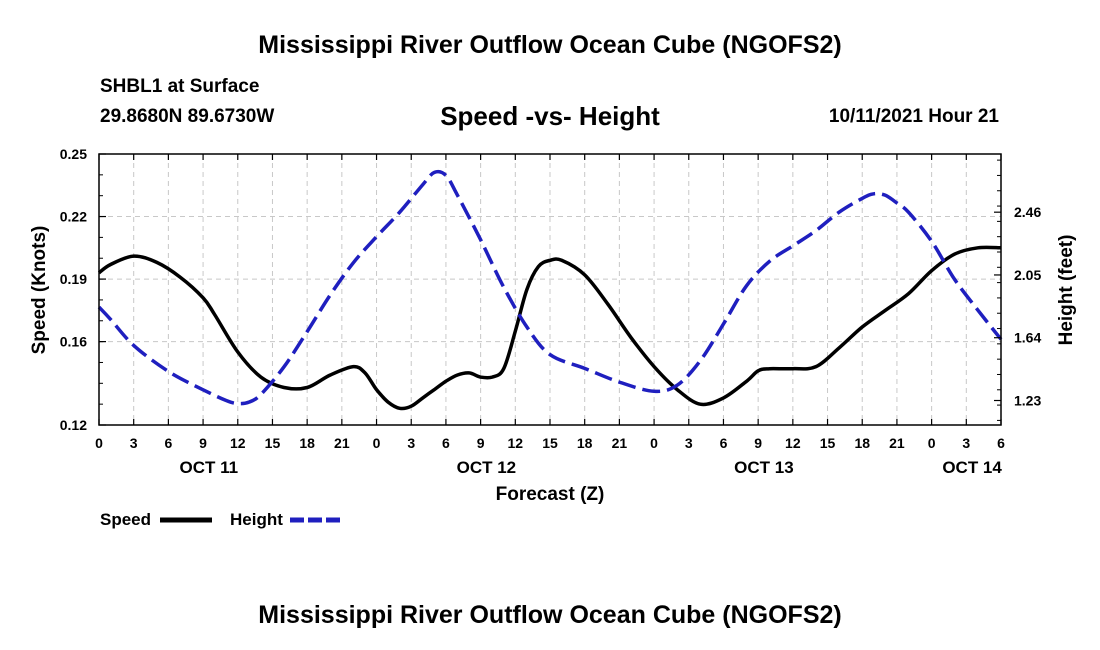  Describe the element at coordinates (256, 519) in the screenshot. I see `legend-height-label: Height` at that location.